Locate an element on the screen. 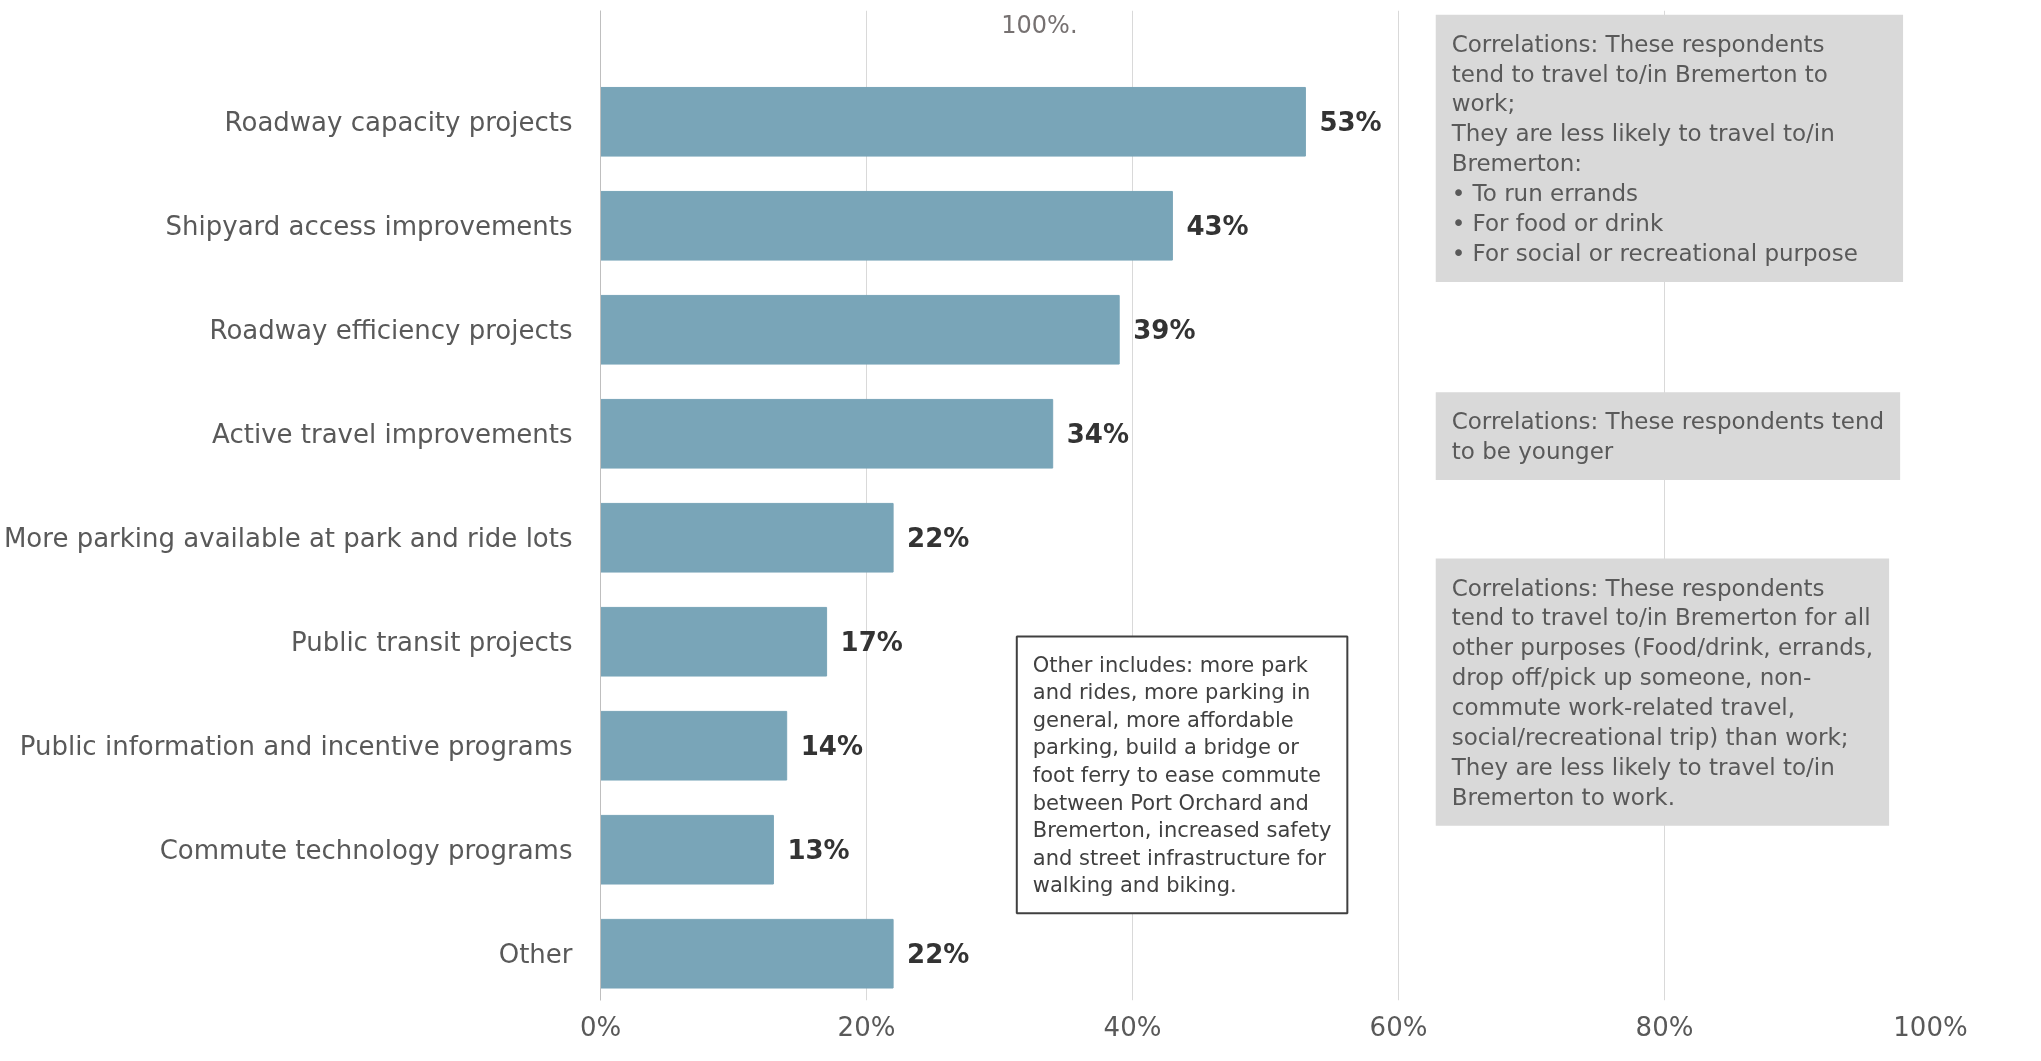 The height and width of the screenshot is (1061, 2041). data-label: 17% is located at coordinates (871, 641).